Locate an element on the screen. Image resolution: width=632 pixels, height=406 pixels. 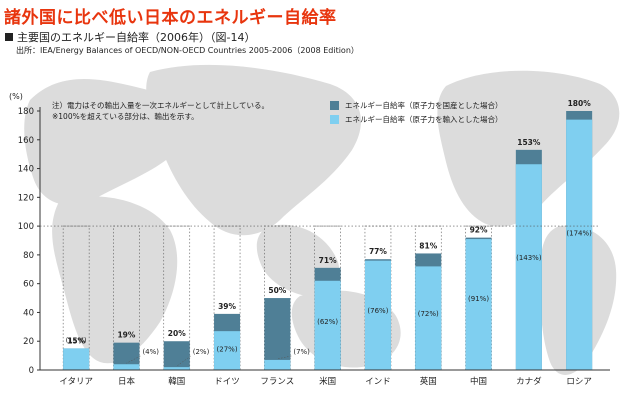
map-europe is located at coordinates (106, 141).